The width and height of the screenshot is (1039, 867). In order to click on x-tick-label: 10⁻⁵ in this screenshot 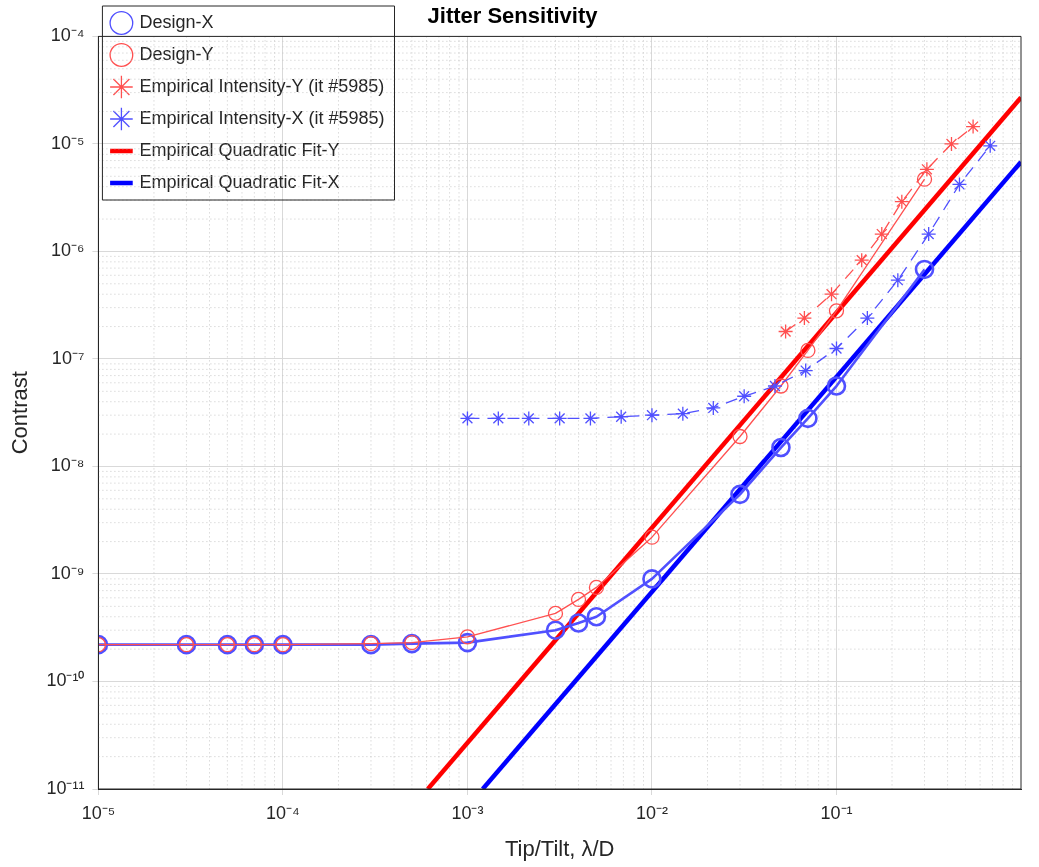, I will do `click(98, 812)`.